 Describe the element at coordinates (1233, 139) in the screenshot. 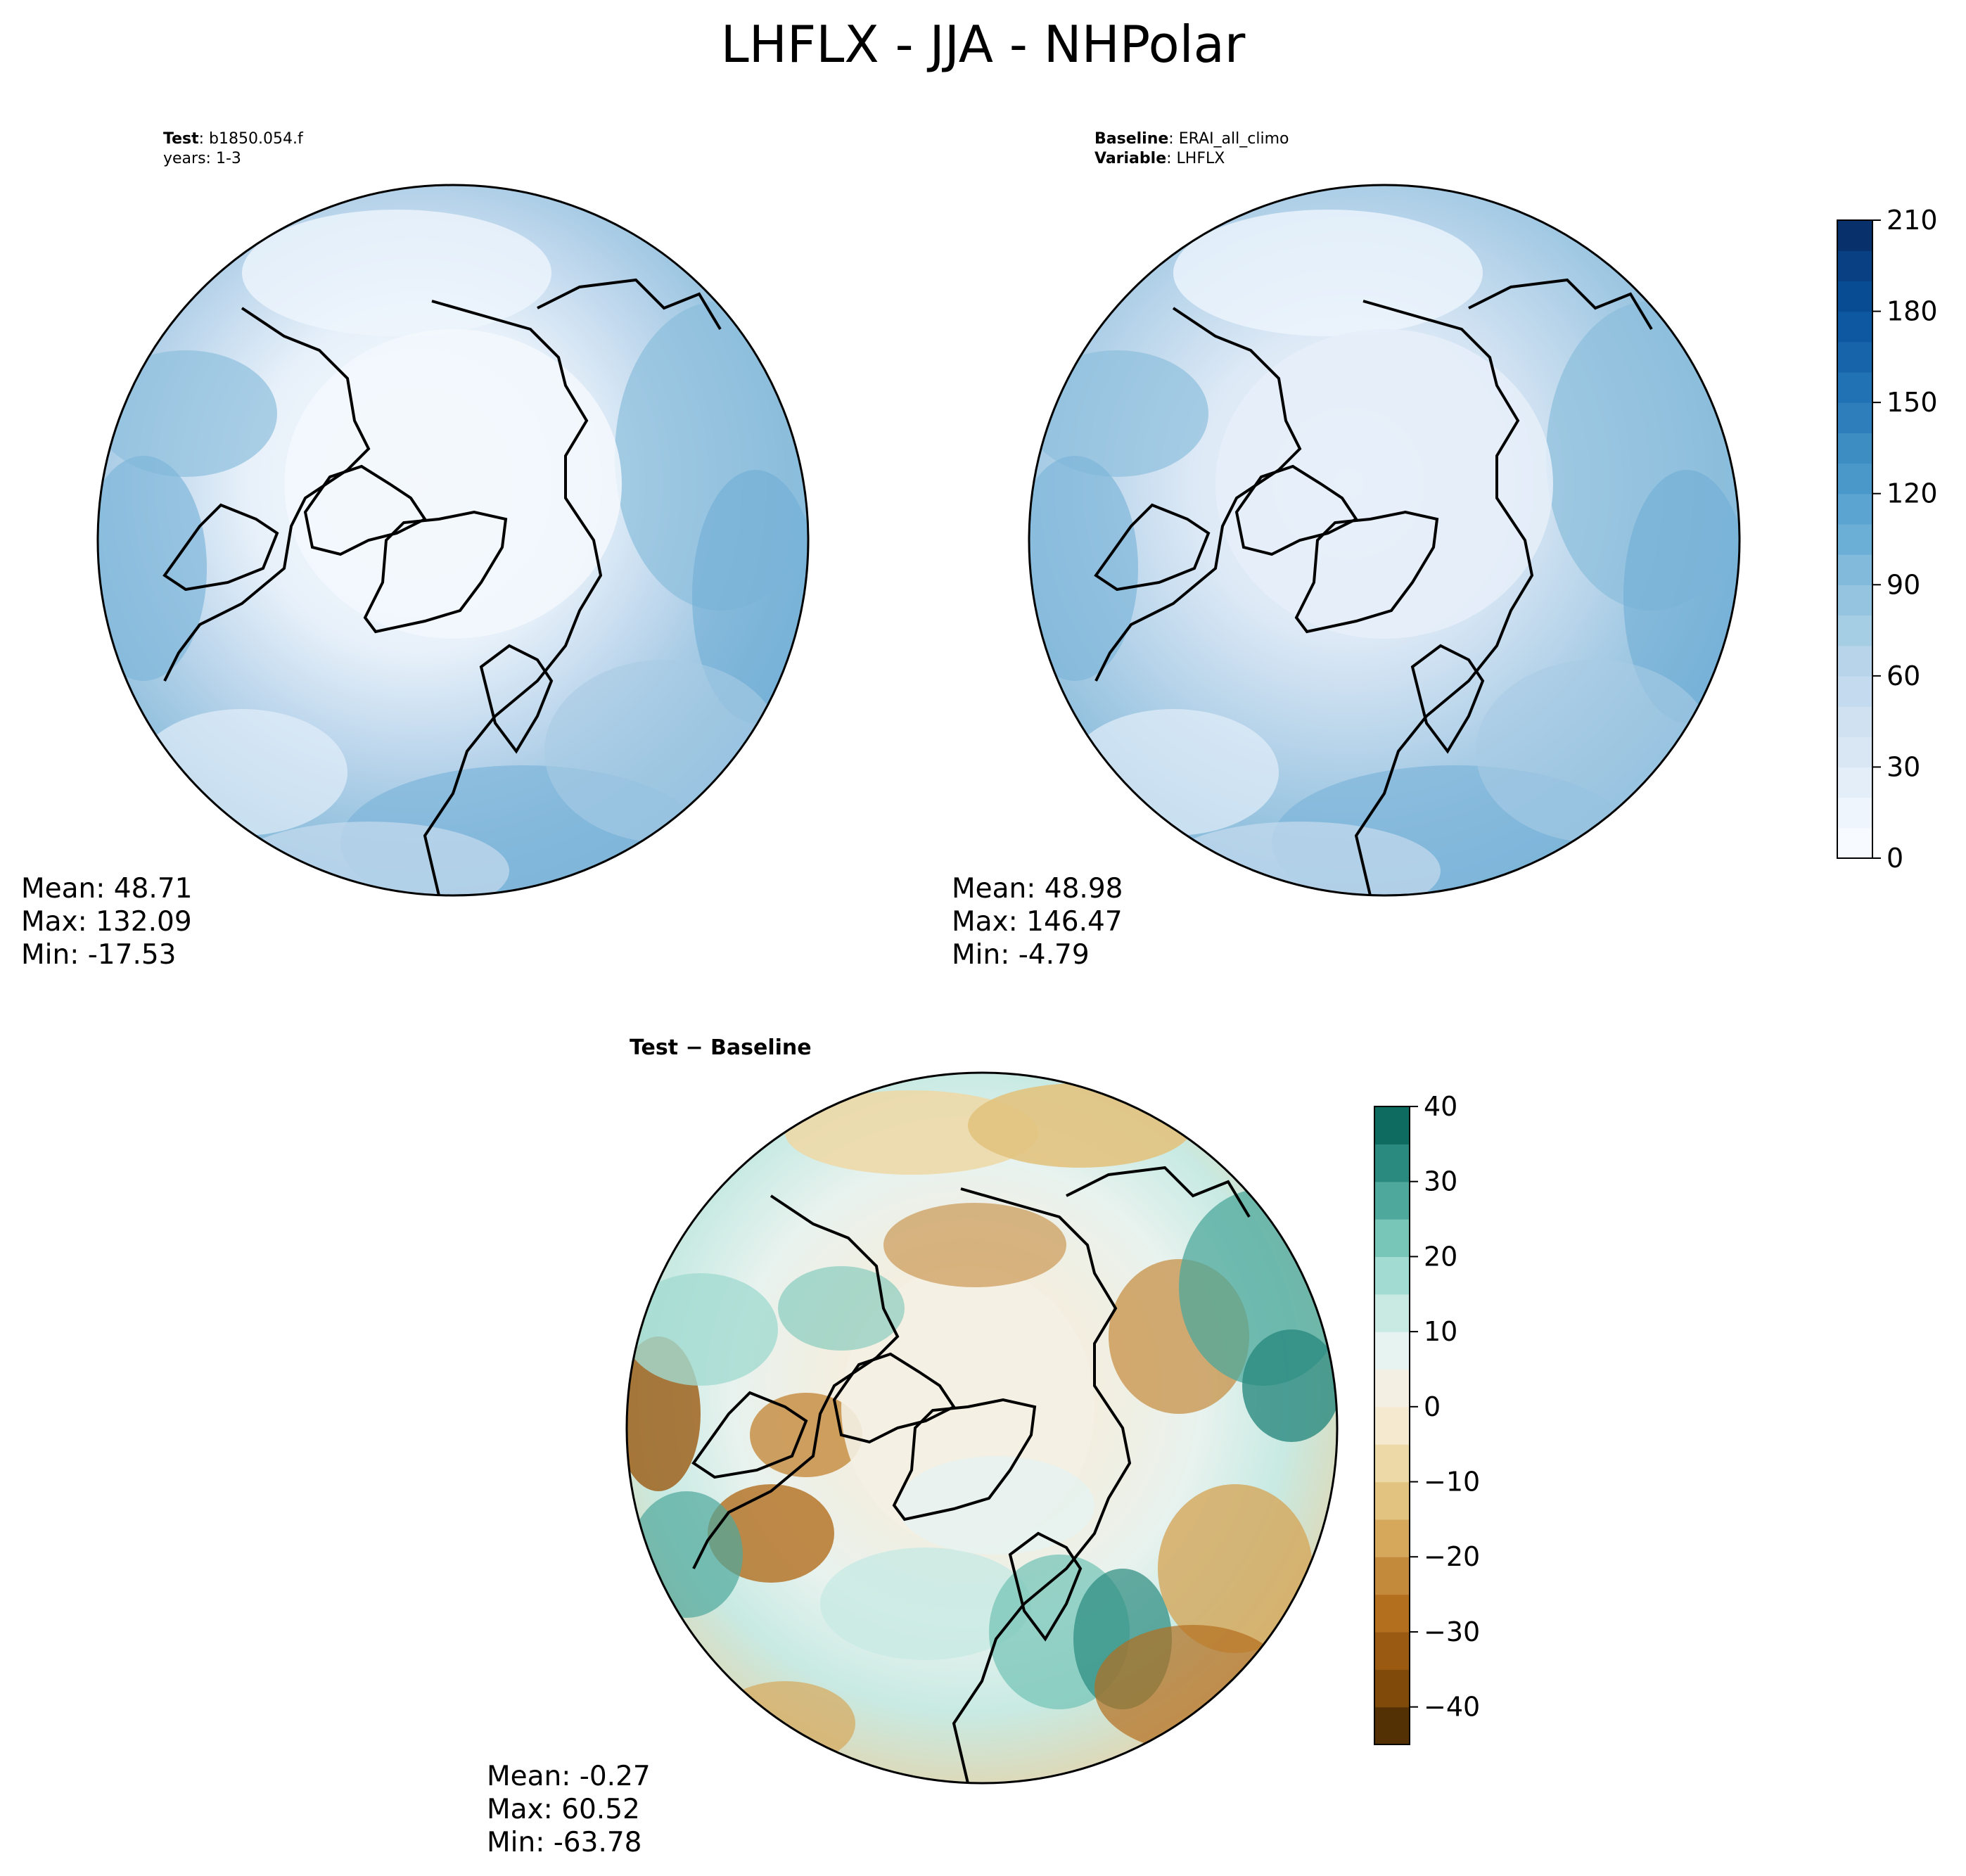

I see `baseline-label-value: ERAI_all_climo` at that location.